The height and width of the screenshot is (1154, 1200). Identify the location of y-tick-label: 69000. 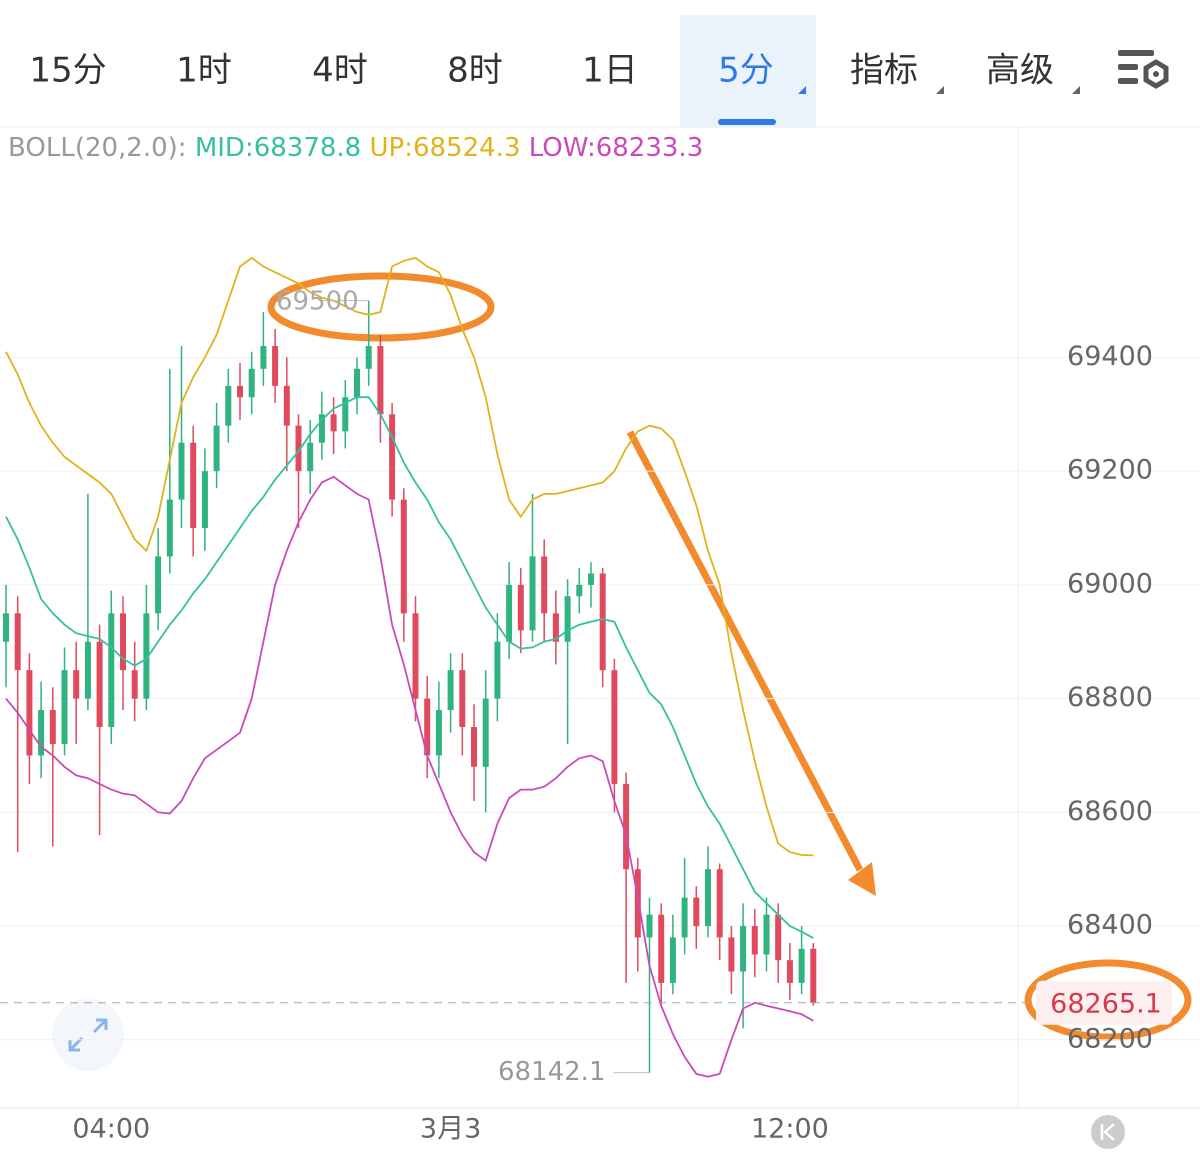
(1110, 583).